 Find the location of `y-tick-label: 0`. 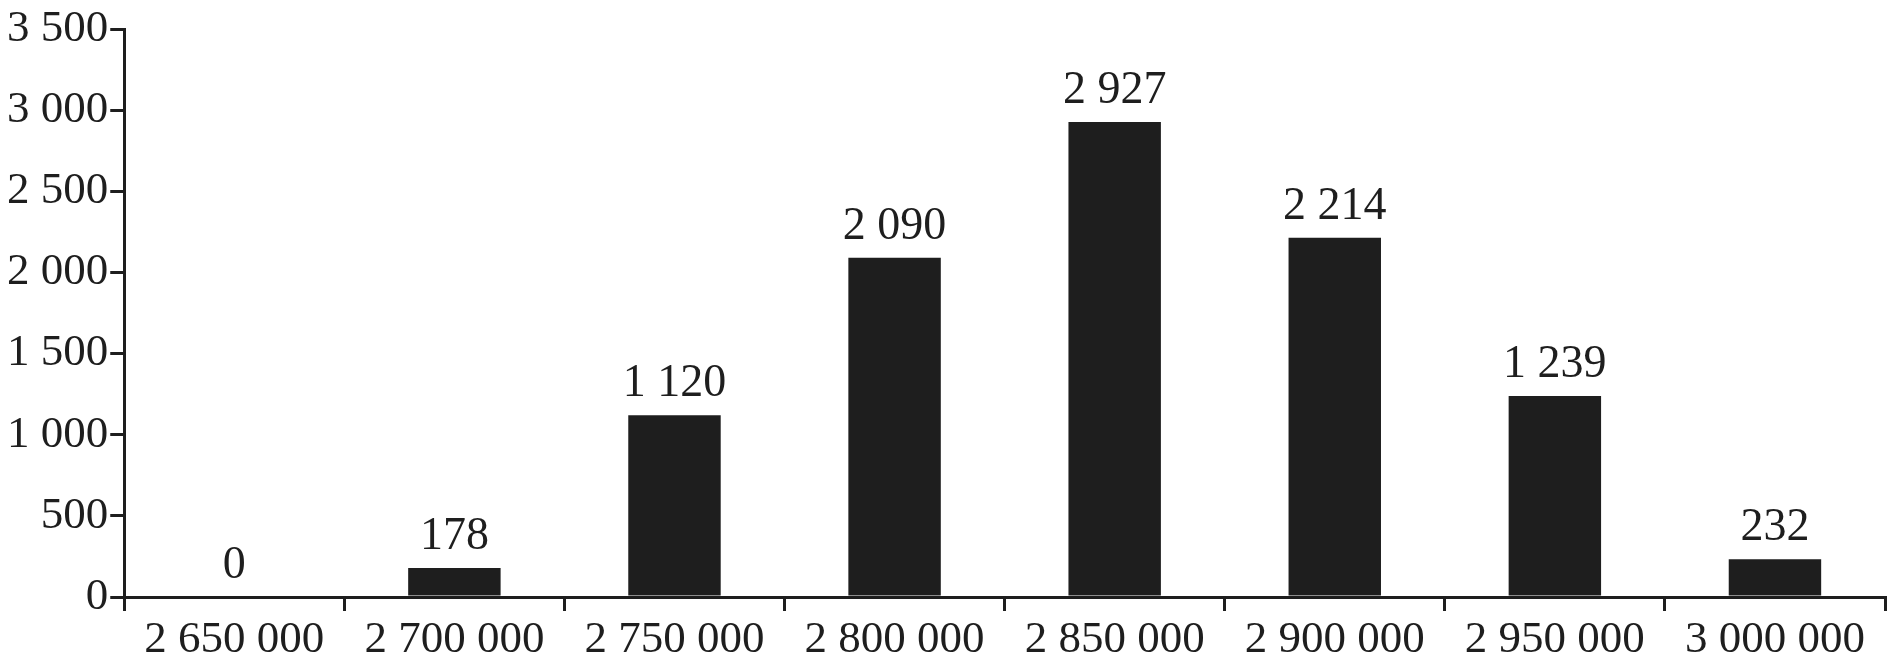

y-tick-label: 0 is located at coordinates (97, 593).